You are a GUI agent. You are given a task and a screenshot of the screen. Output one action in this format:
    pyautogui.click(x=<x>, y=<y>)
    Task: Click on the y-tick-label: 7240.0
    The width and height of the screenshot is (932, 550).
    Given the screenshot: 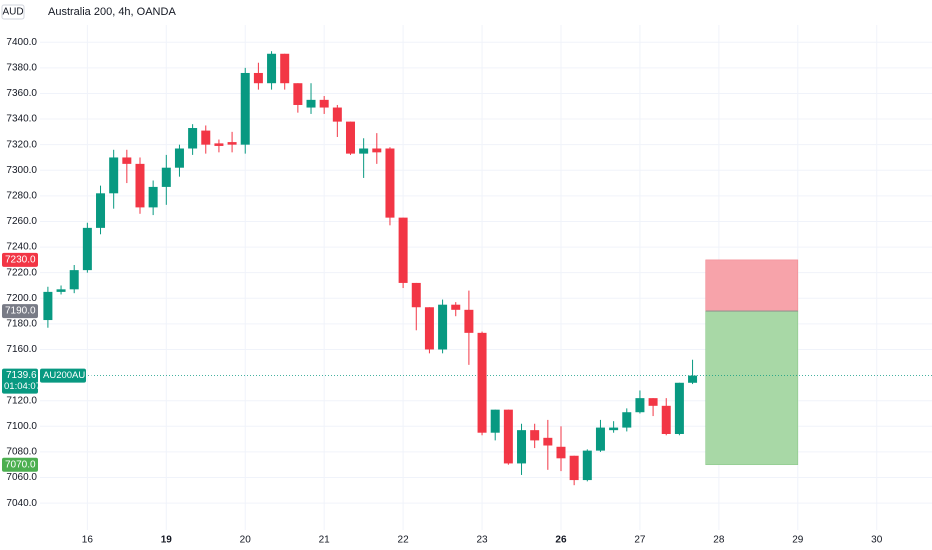 What is the action you would take?
    pyautogui.click(x=21, y=247)
    